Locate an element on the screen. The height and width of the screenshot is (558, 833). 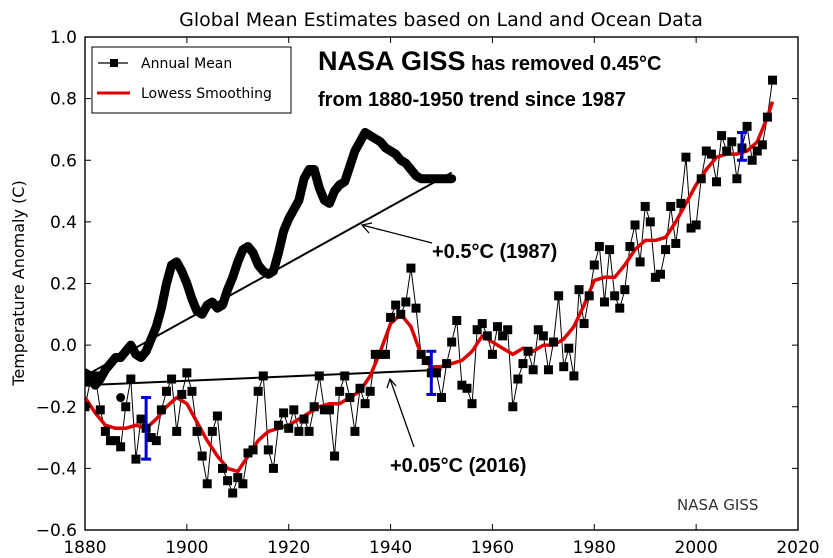
legend-label-lowess: Lowess Smoothing is located at coordinates (206, 94).